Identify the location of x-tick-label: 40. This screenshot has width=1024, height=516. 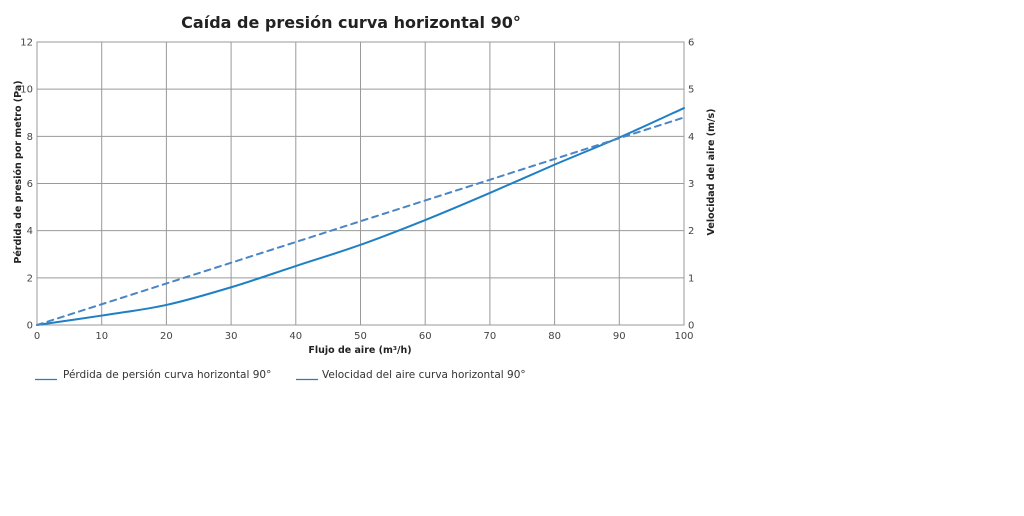
(295, 336).